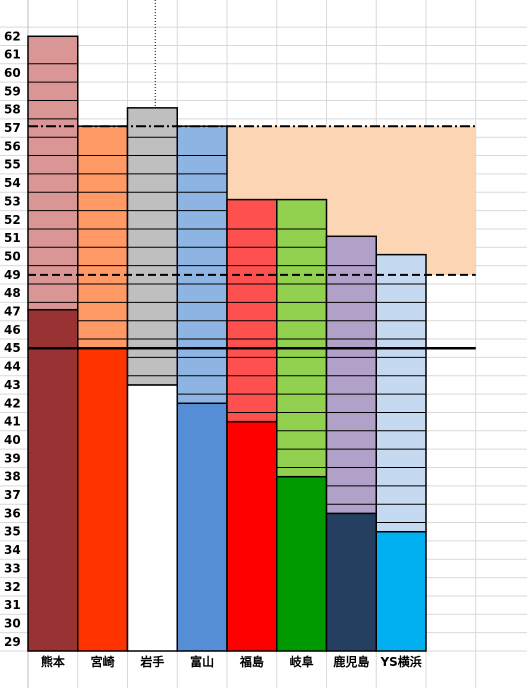 The width and height of the screenshot is (527, 688). Describe the element at coordinates (12, 293) in the screenshot. I see `y-tick-label: 48` at that location.